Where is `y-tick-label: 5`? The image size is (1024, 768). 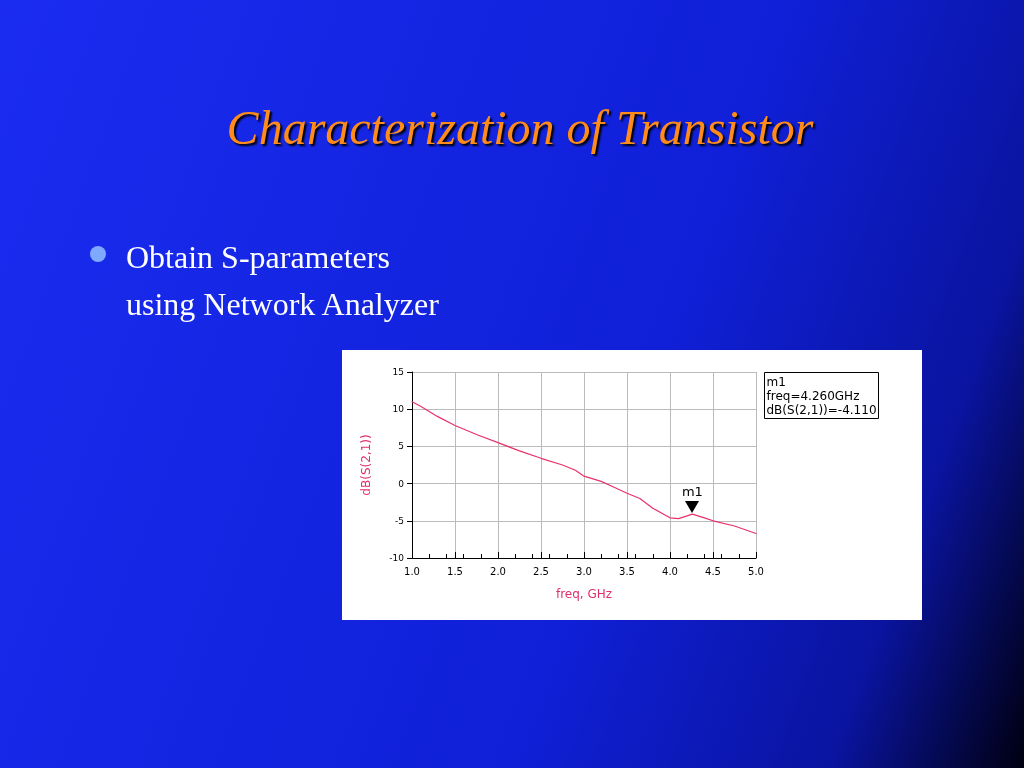 y-tick-label: 5 is located at coordinates (401, 446).